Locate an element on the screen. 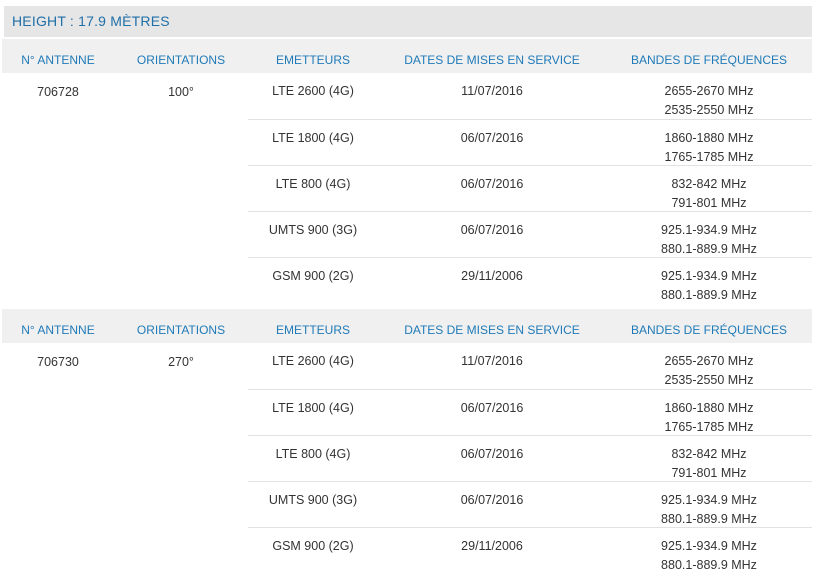 The height and width of the screenshot is (575, 818). antenna-orientation: 270° is located at coordinates (181, 362).